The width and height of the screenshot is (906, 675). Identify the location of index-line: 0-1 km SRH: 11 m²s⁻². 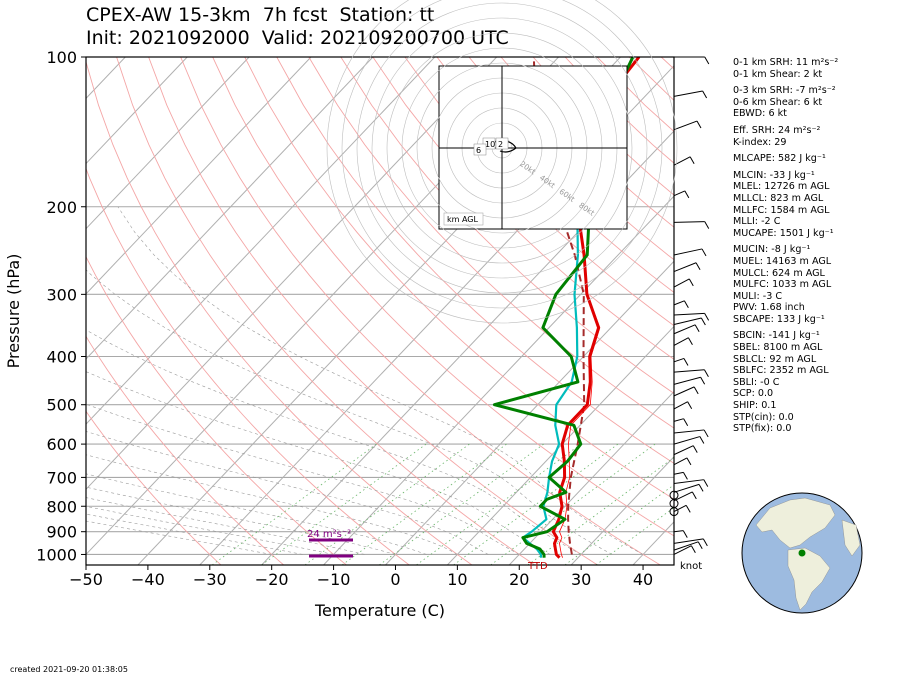
(786, 62).